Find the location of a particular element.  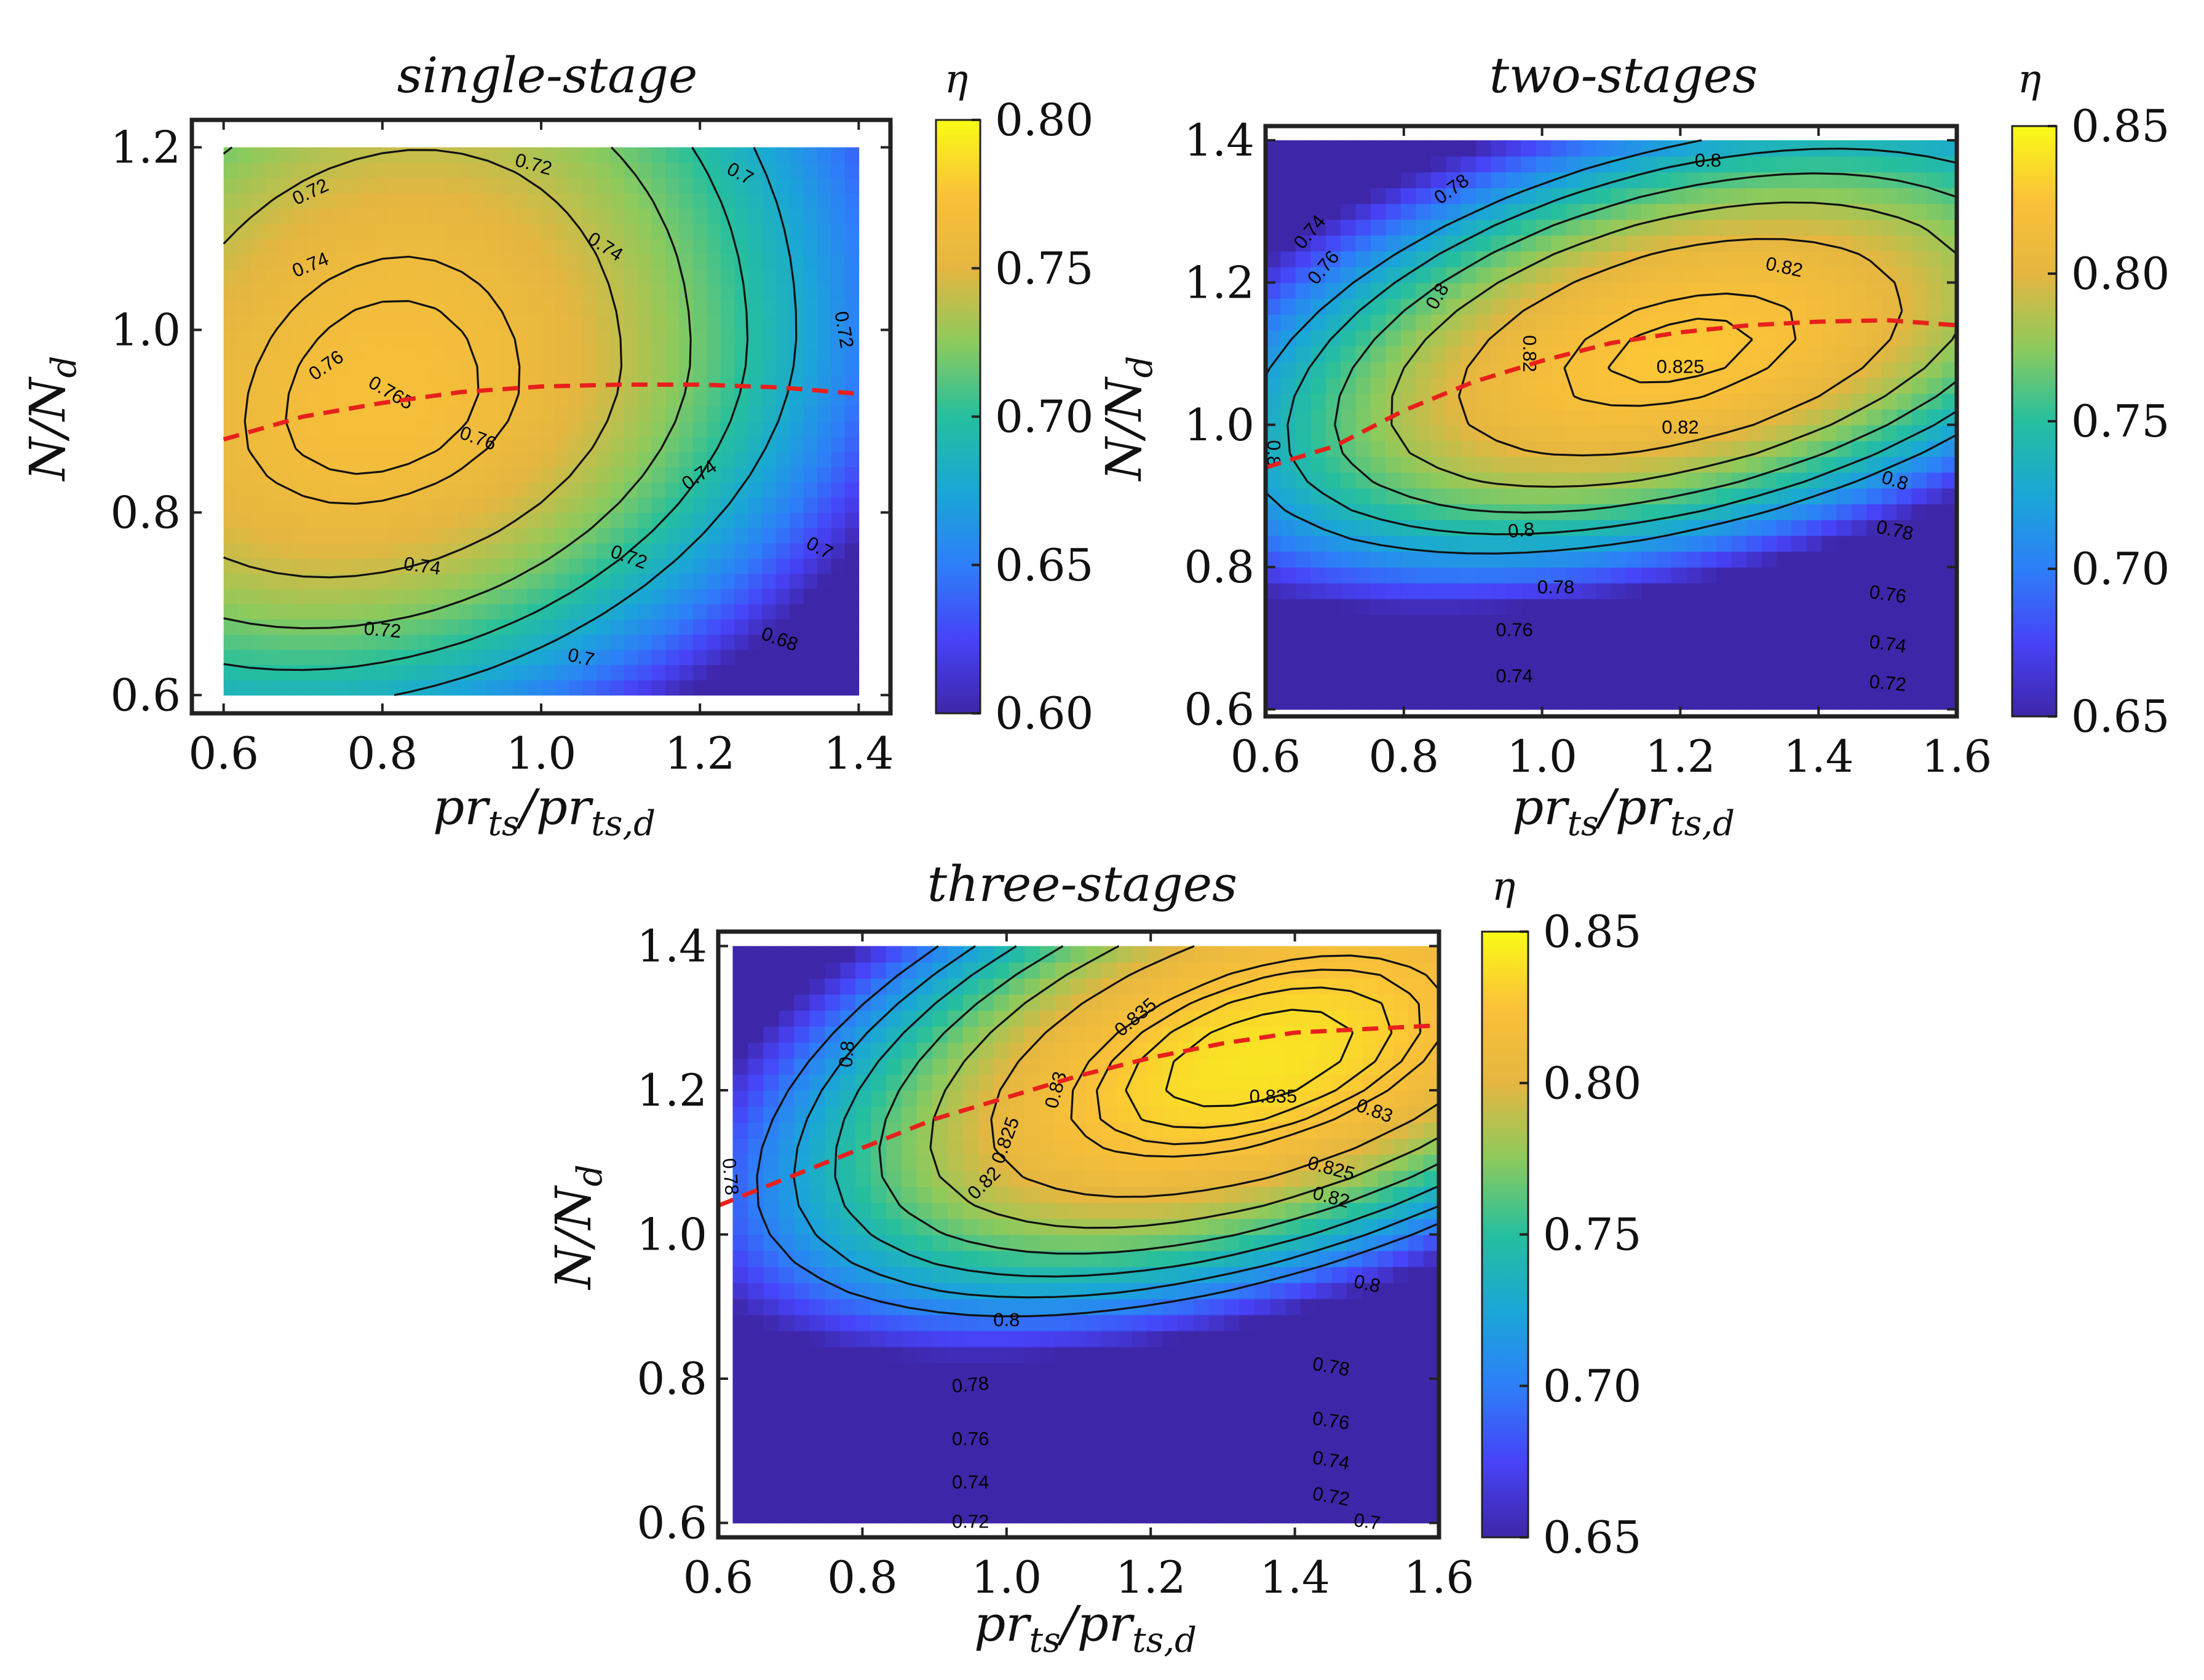

x-tick-label: 0.6 is located at coordinates (1266, 757).